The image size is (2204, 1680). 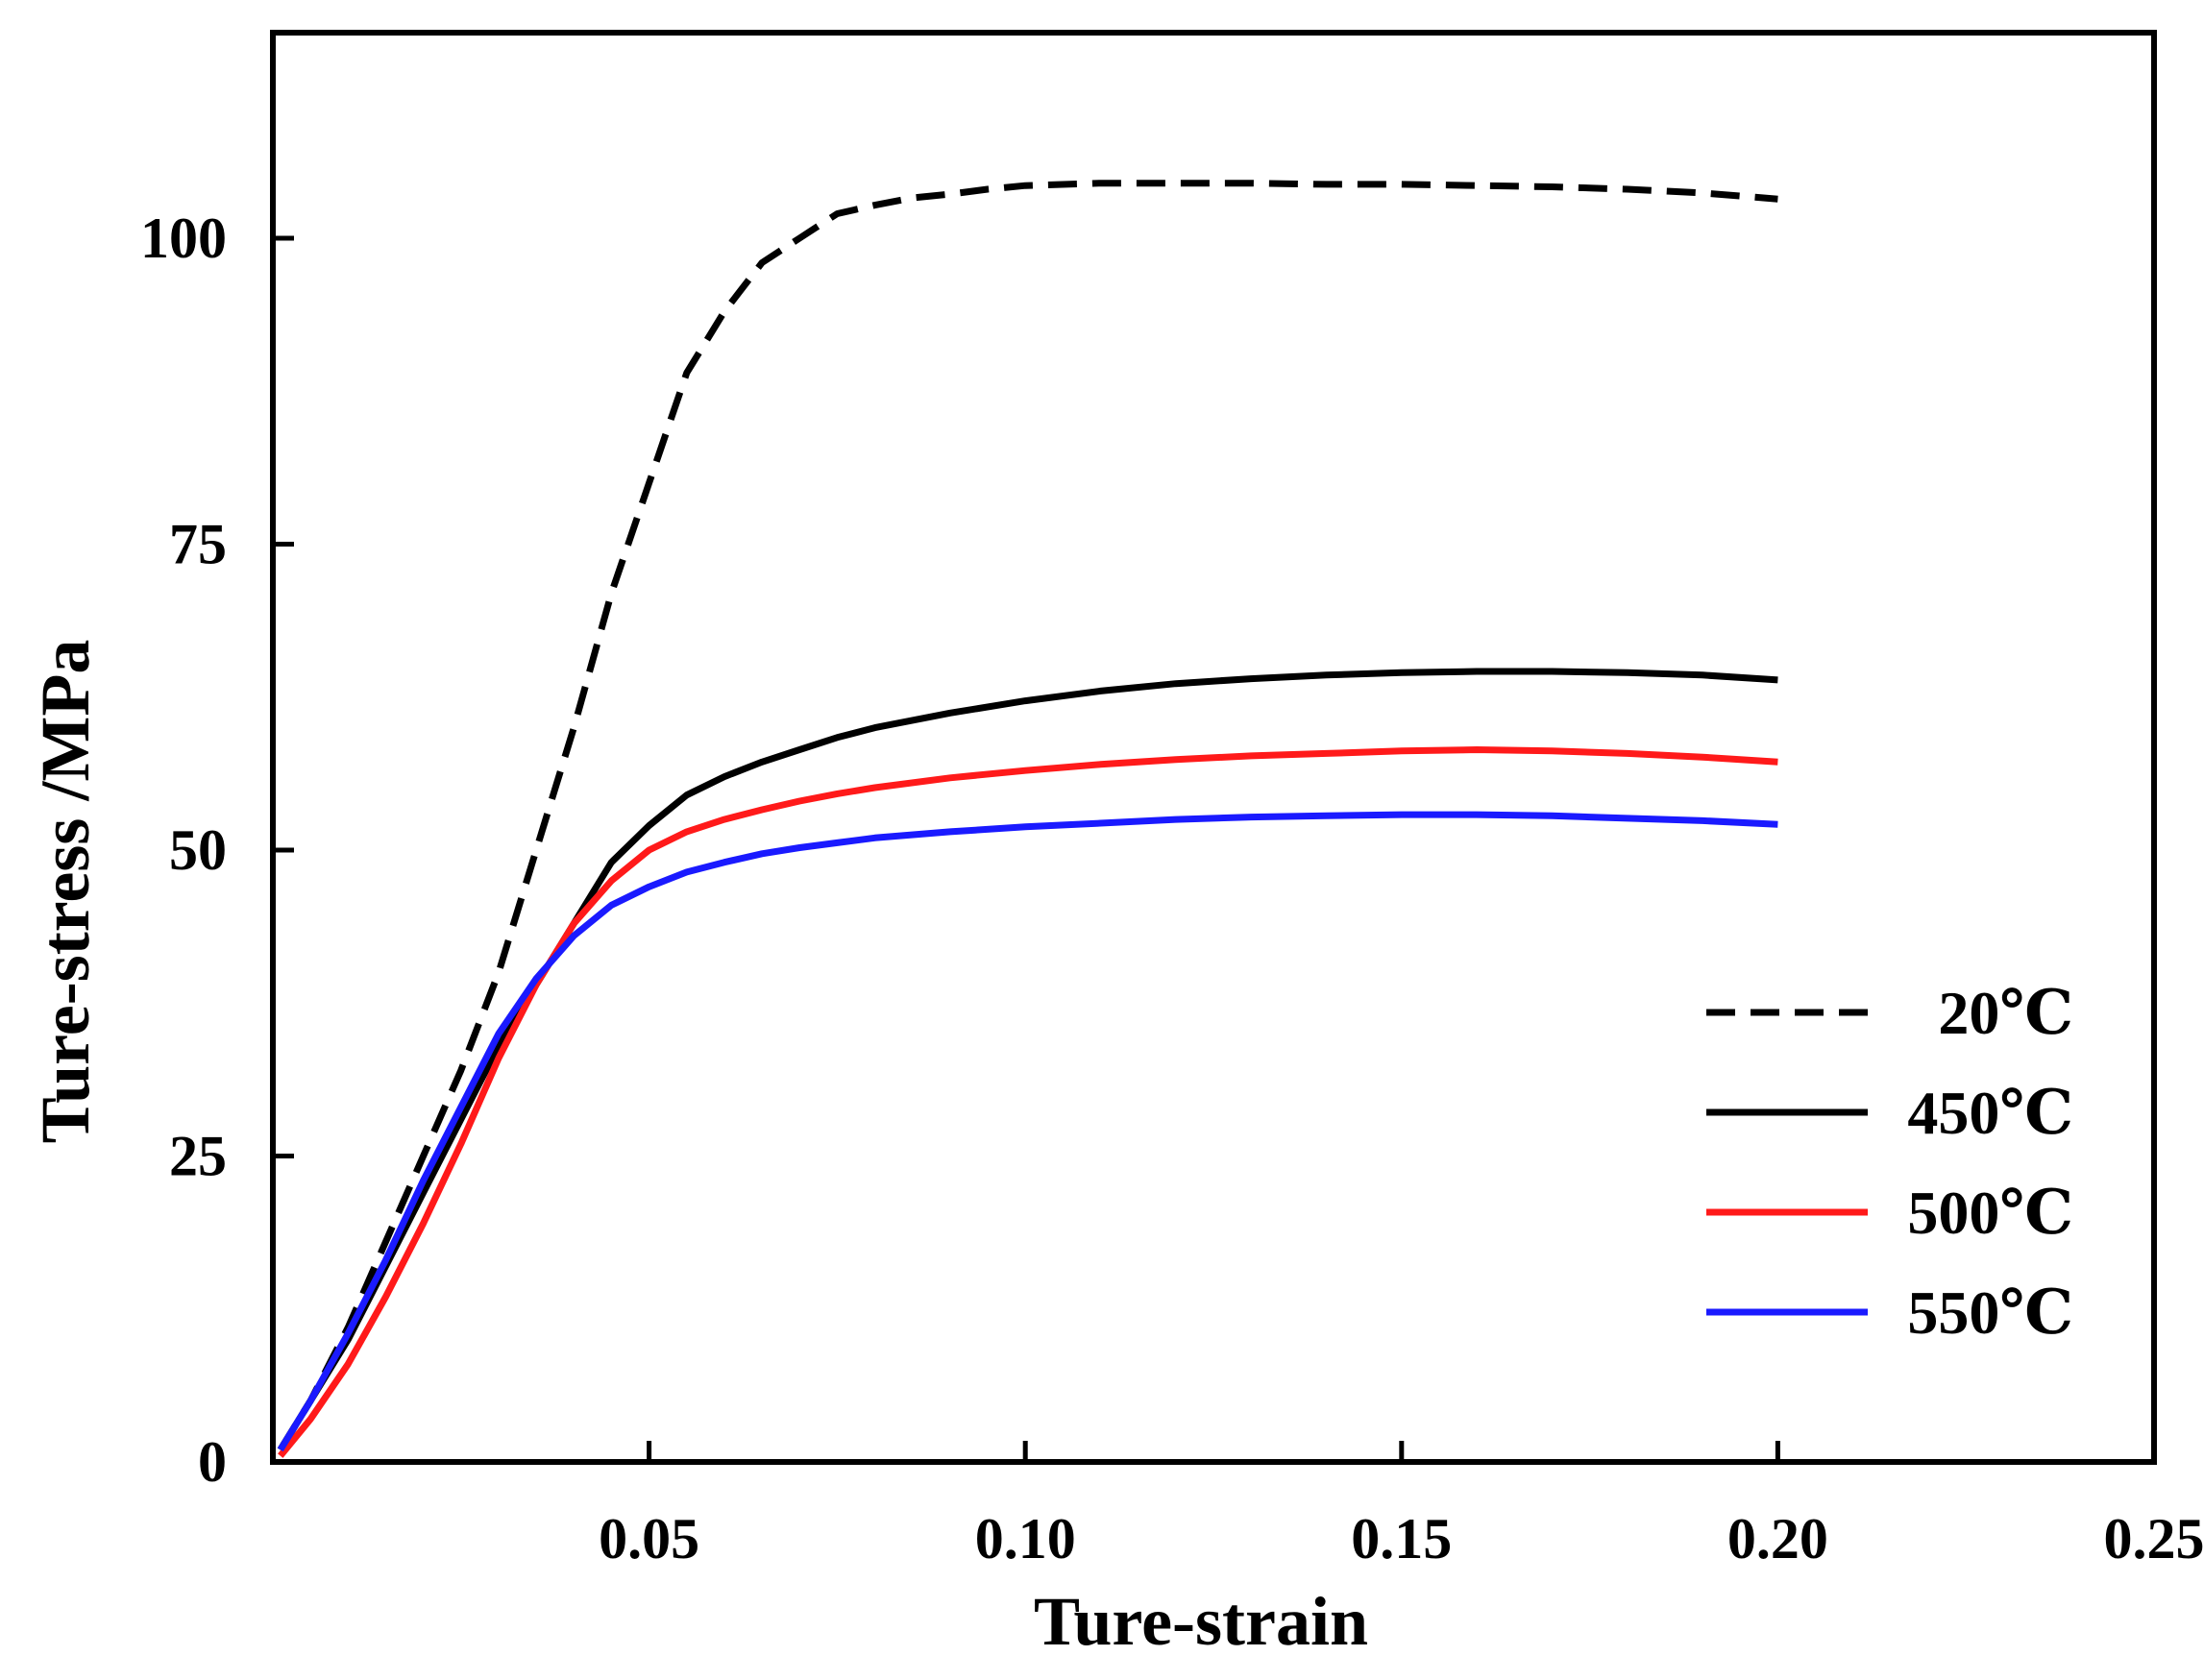 I want to click on legend-label-2: 500℃, so click(x=1990, y=1213).